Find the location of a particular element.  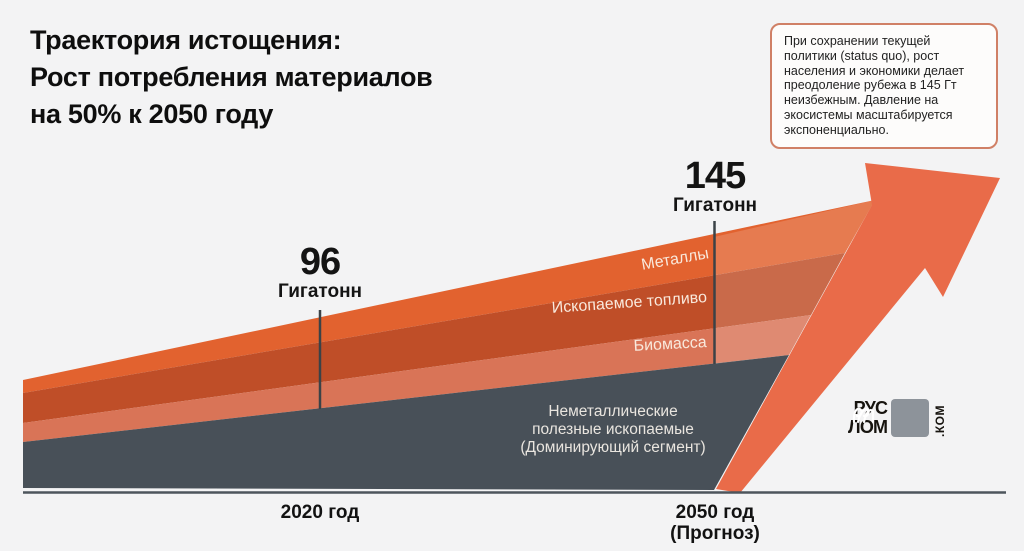

marker-value-145: 145 is located at coordinates (715, 176).